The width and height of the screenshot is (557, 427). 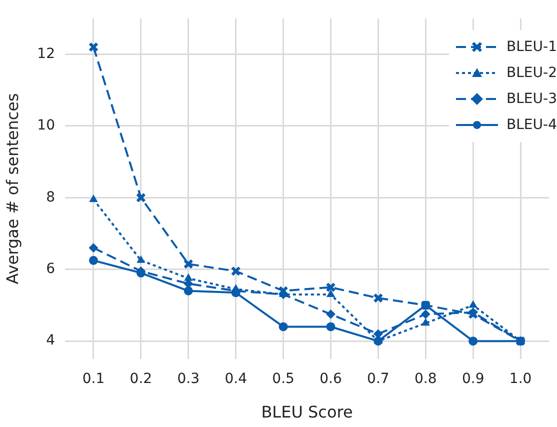 I want to click on y-axis-title: Avergae # of sentences, so click(x=12, y=188).